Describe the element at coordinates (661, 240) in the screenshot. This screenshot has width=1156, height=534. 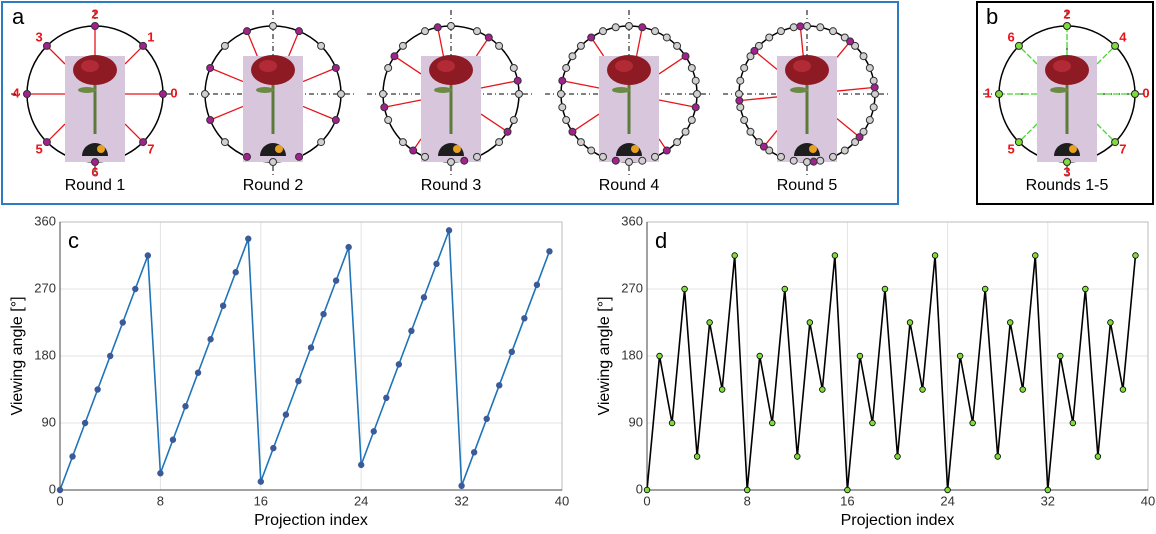
I see `panel-label: d` at that location.